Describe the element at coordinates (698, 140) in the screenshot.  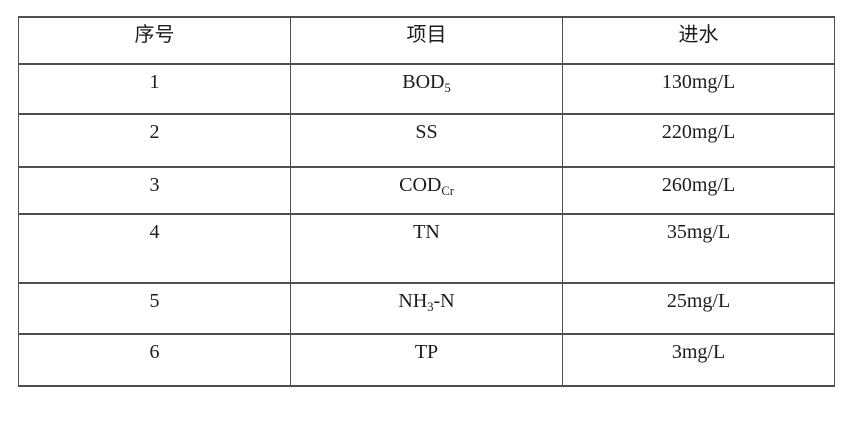
I see `cell-influent: 220mg/L` at that location.